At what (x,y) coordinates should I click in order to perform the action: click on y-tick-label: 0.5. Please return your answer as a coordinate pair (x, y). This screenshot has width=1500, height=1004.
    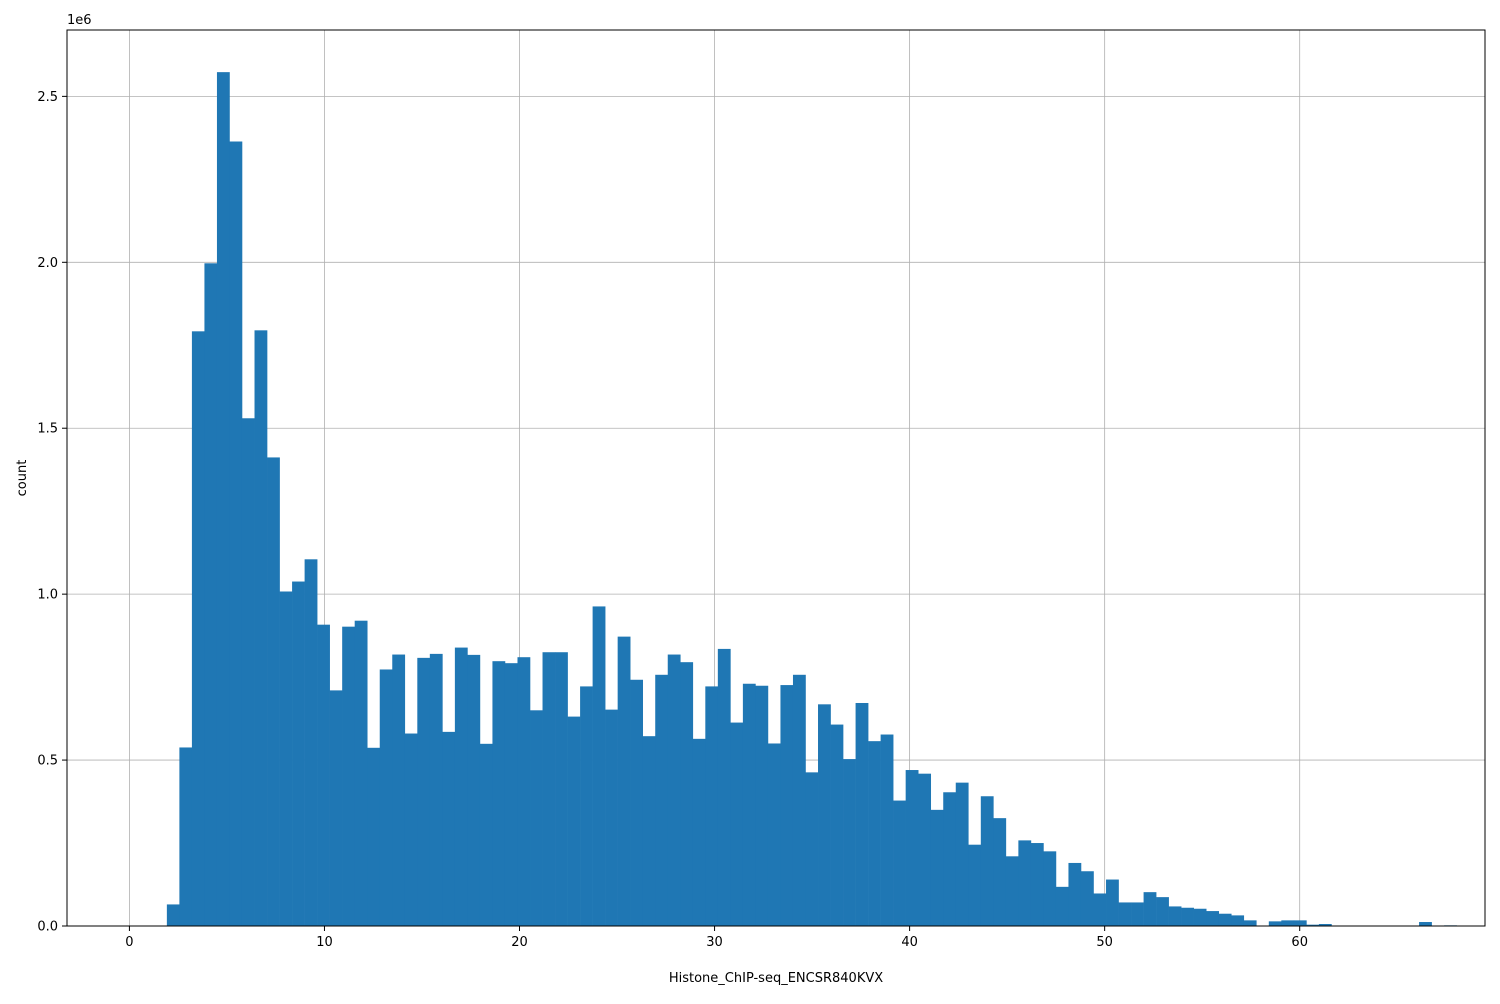
    Looking at the image, I should click on (47, 761).